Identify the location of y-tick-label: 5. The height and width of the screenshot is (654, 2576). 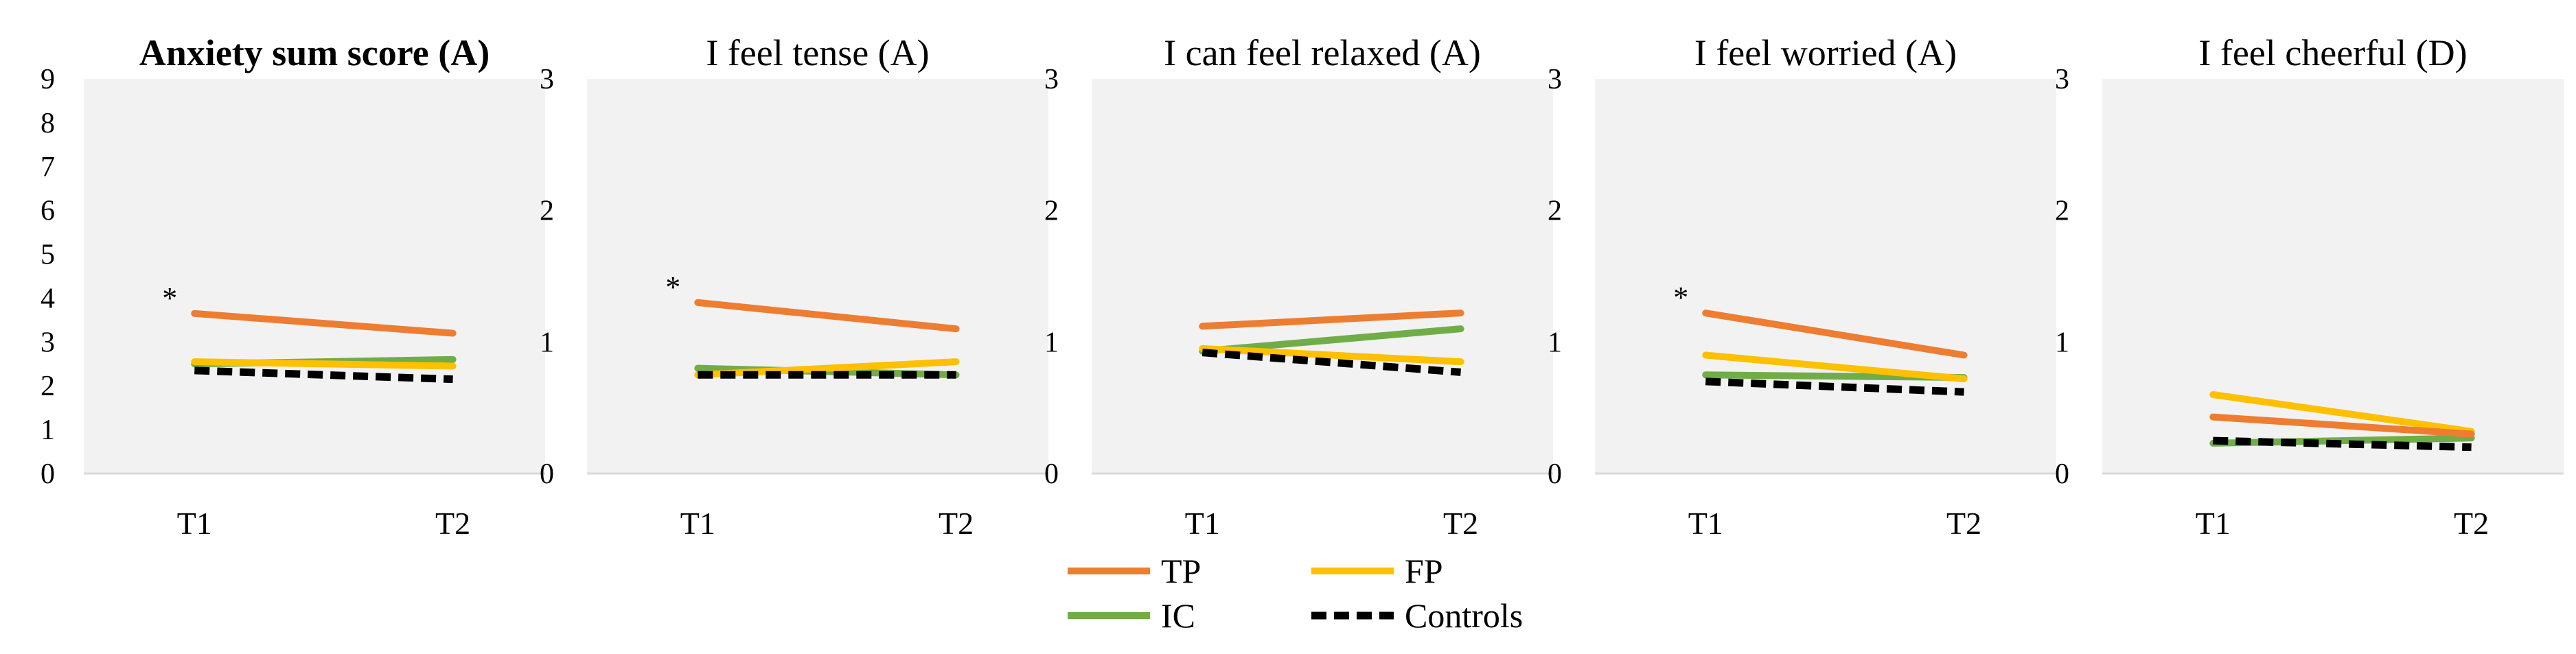
(48, 255).